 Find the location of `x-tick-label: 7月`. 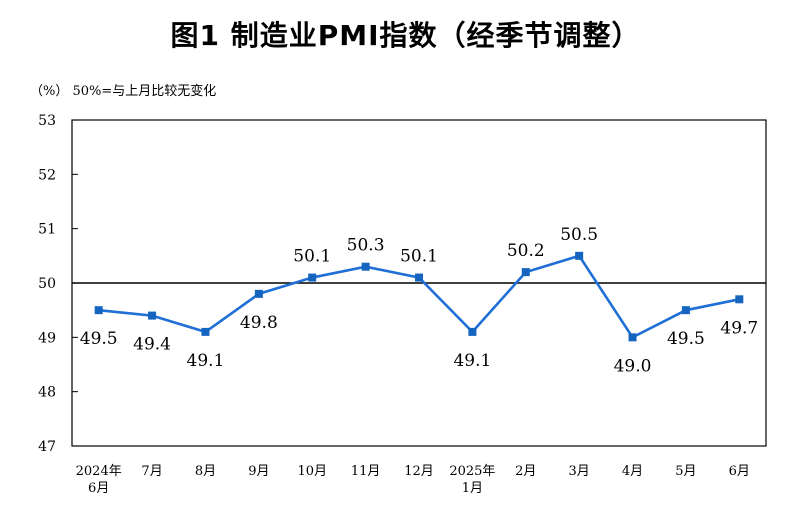

x-tick-label: 7月 is located at coordinates (151, 471).